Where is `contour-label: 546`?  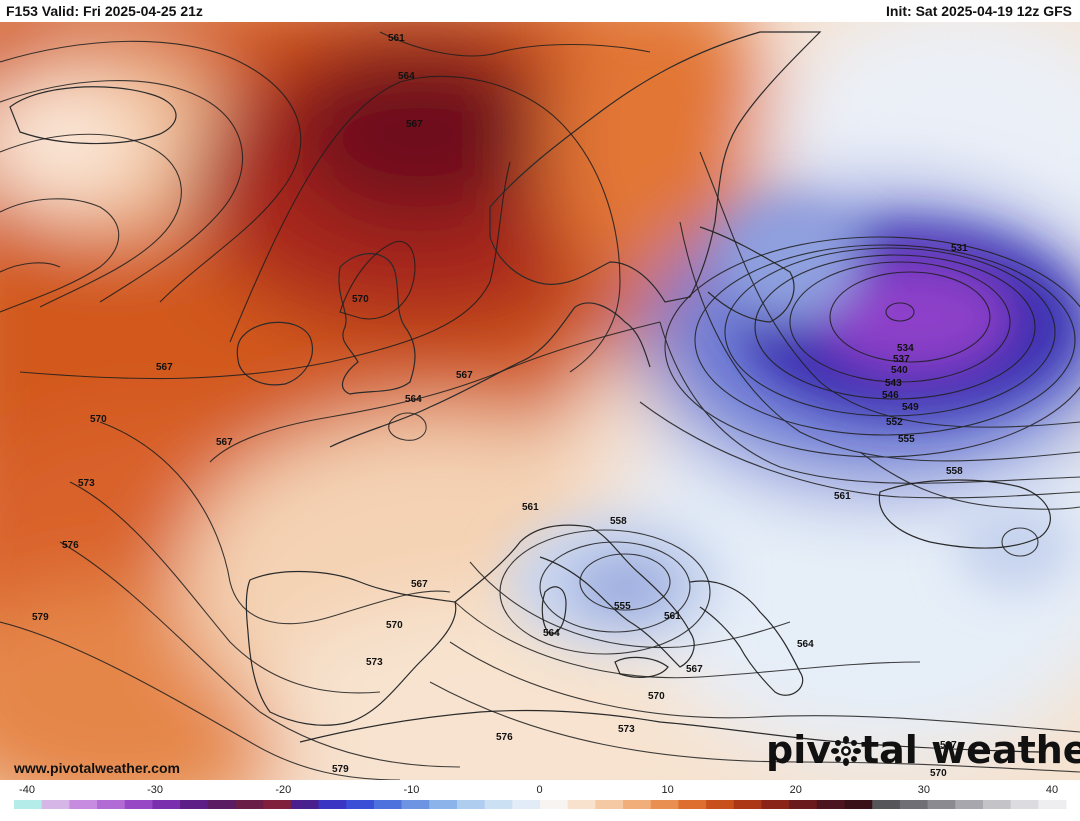
contour-label: 546 is located at coordinates (890, 395).